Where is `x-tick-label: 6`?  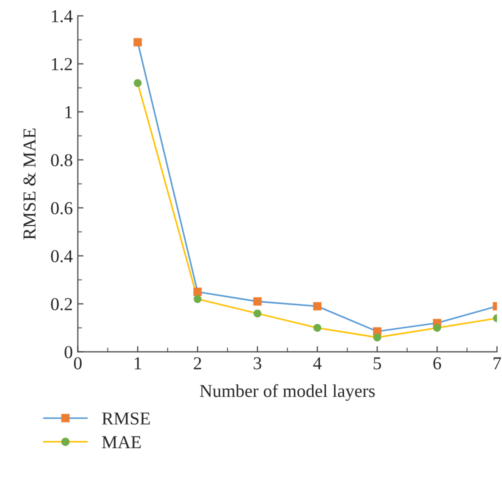
x-tick-label: 6 is located at coordinates (437, 363).